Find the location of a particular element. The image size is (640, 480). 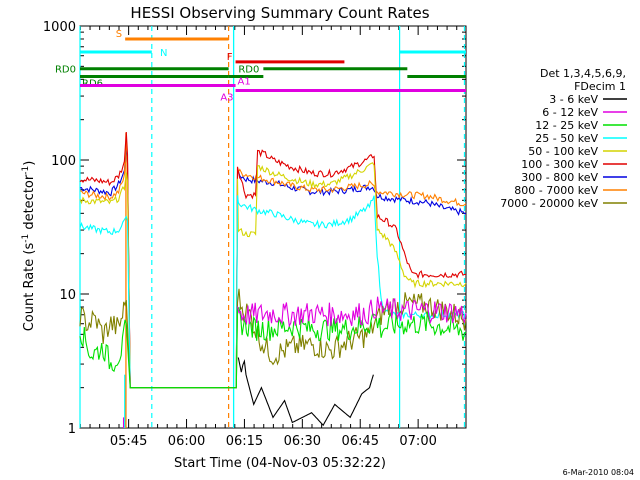

legend-label: 12 - 25 keV is located at coordinates (566, 125).